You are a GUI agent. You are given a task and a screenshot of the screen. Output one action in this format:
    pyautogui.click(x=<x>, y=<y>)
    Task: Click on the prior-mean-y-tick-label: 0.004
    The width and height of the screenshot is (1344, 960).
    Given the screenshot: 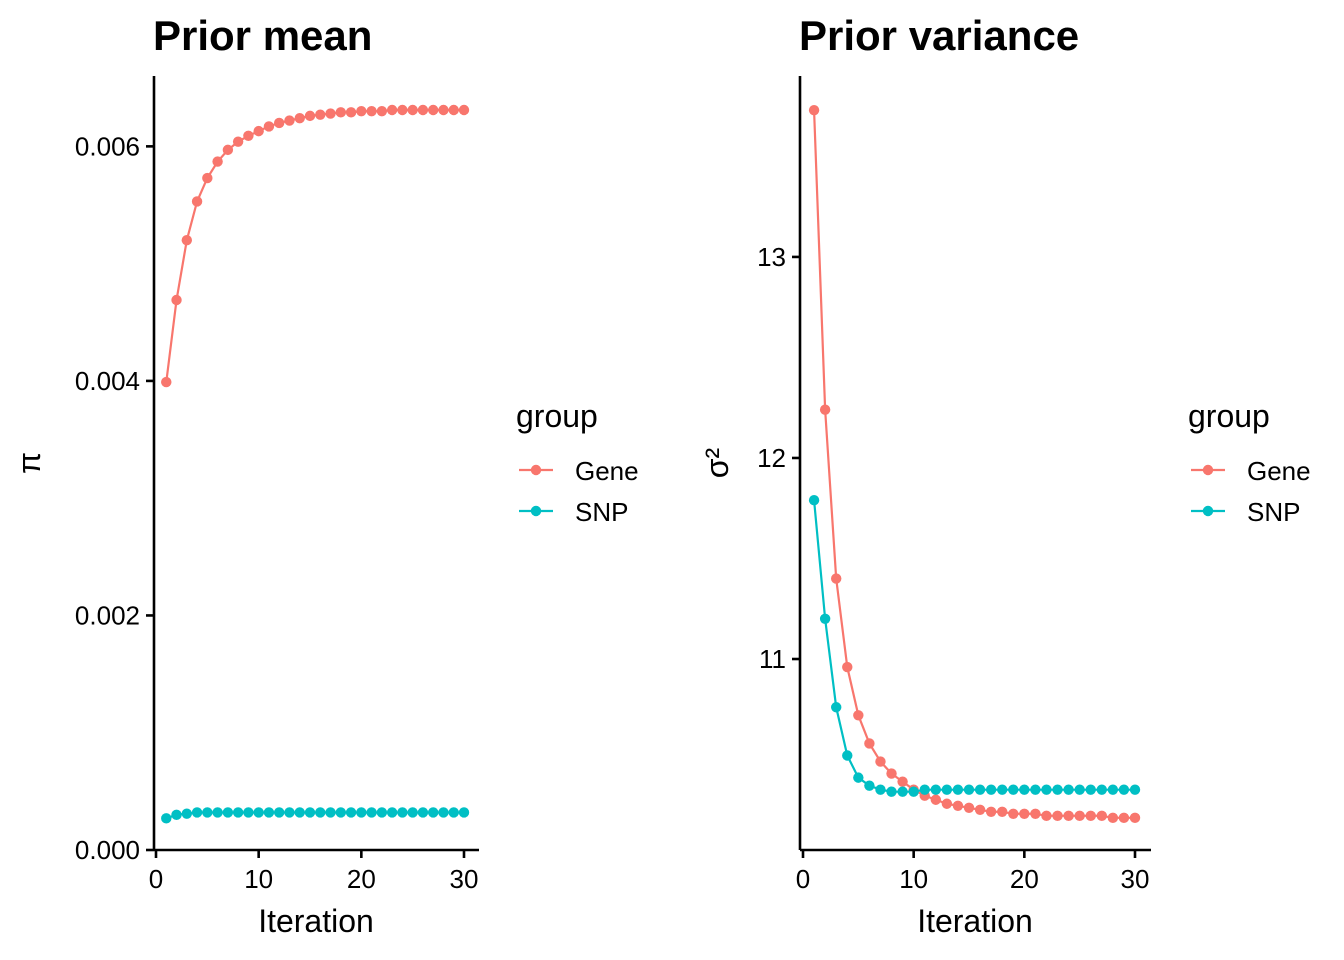 What is the action you would take?
    pyautogui.click(x=107, y=381)
    